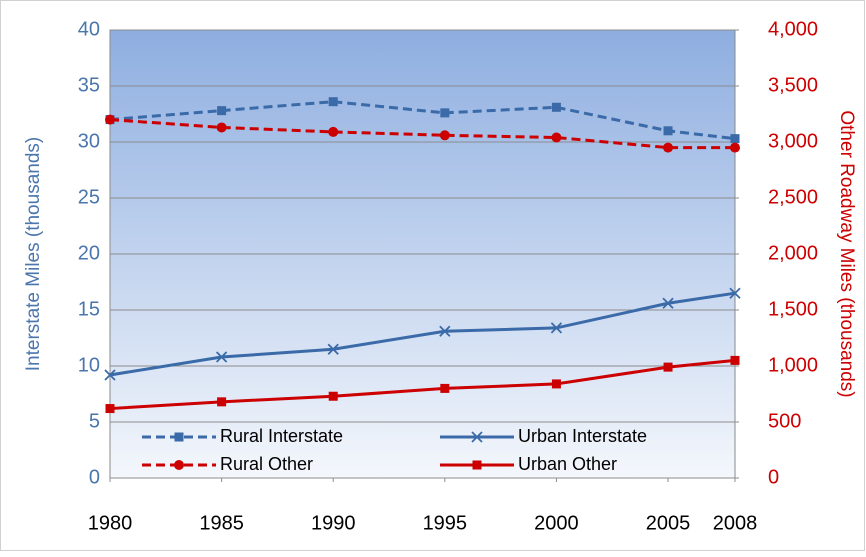 Image resolution: width=866 pixels, height=557 pixels. What do you see at coordinates (735, 523) in the screenshot?
I see `x-tick-label: 2008` at bounding box center [735, 523].